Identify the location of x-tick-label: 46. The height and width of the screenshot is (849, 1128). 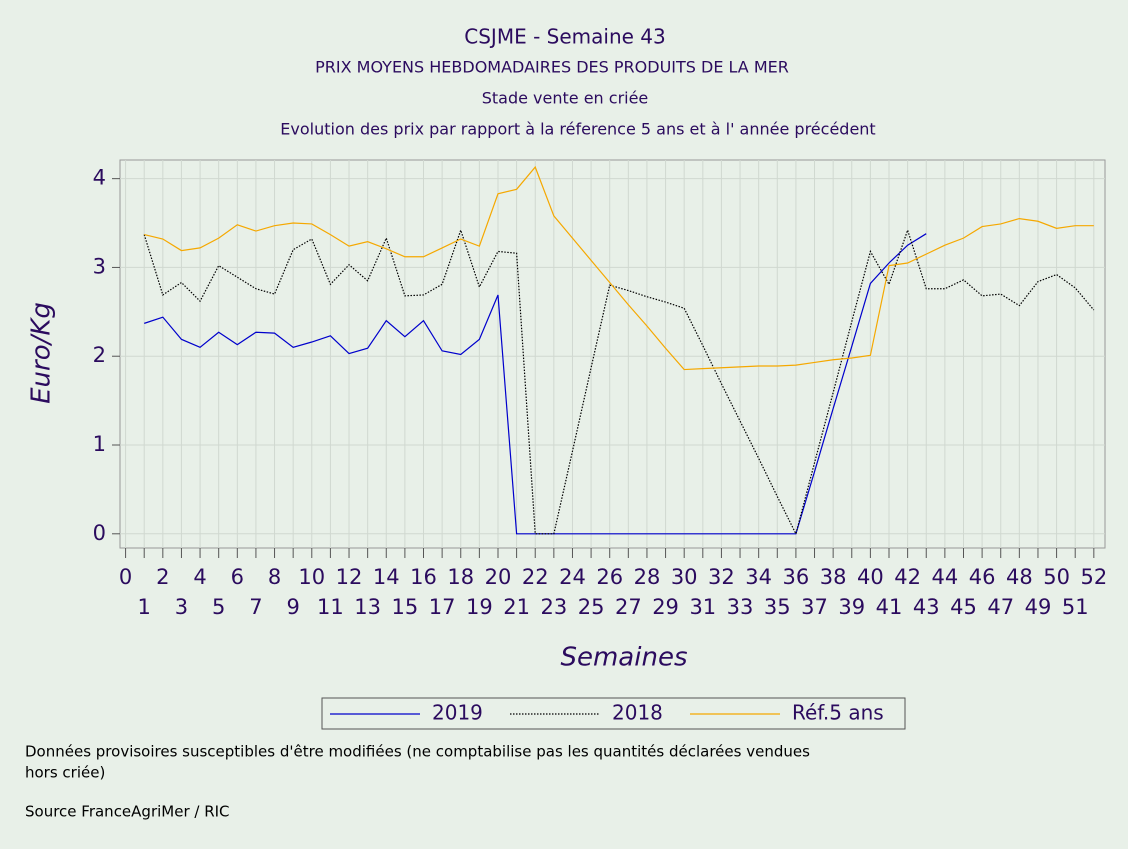
(982, 577).